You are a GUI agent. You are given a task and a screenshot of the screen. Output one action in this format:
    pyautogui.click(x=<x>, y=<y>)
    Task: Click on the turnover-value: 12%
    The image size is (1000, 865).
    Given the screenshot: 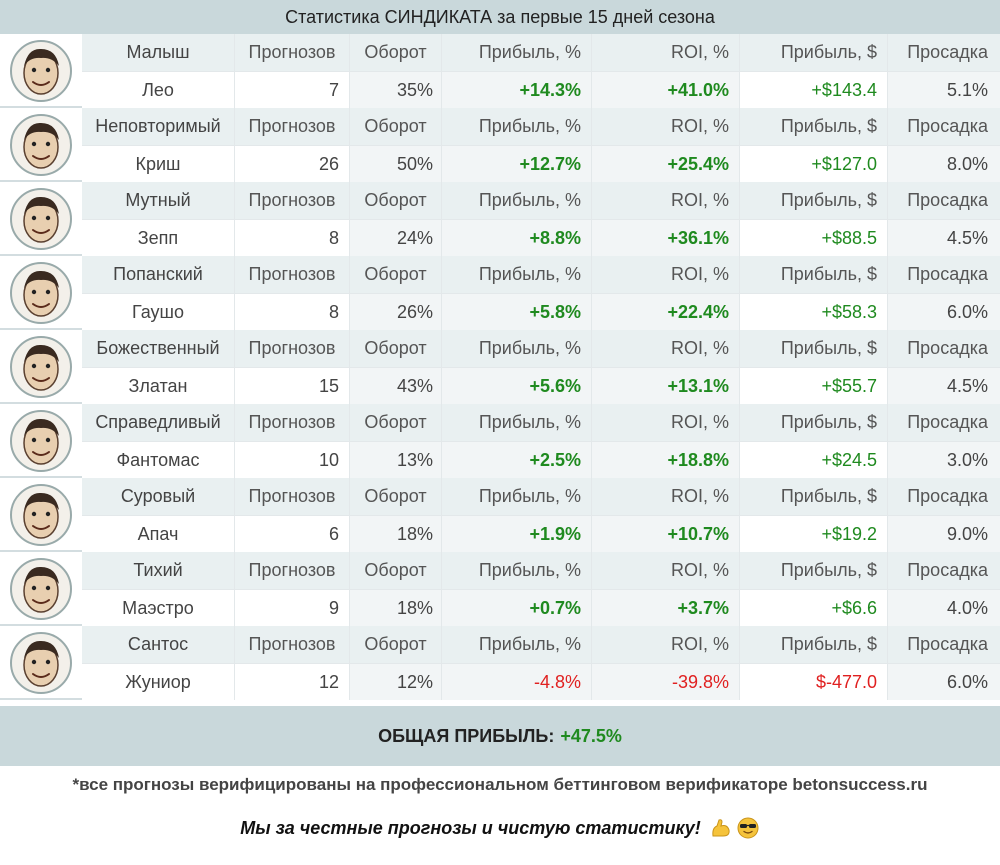 What is the action you would take?
    pyautogui.click(x=396, y=681)
    